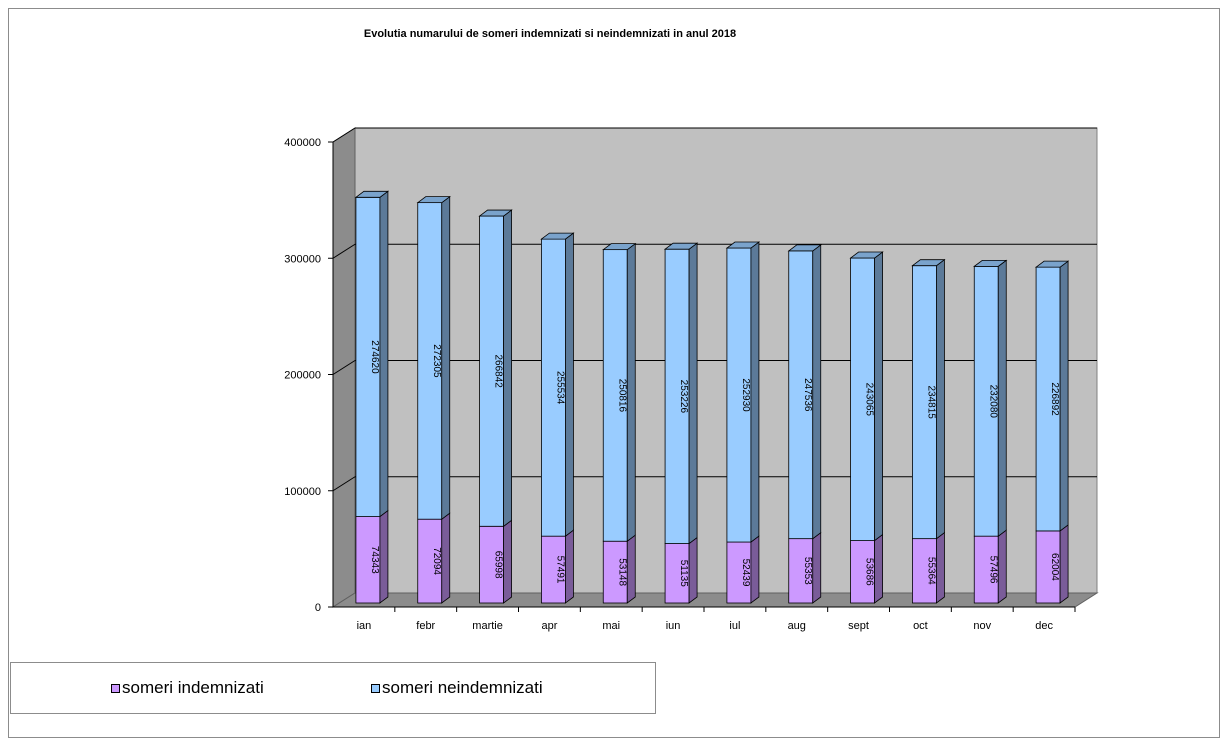  What do you see at coordinates (673, 626) in the screenshot?
I see `x-tick-label: iun` at bounding box center [673, 626].